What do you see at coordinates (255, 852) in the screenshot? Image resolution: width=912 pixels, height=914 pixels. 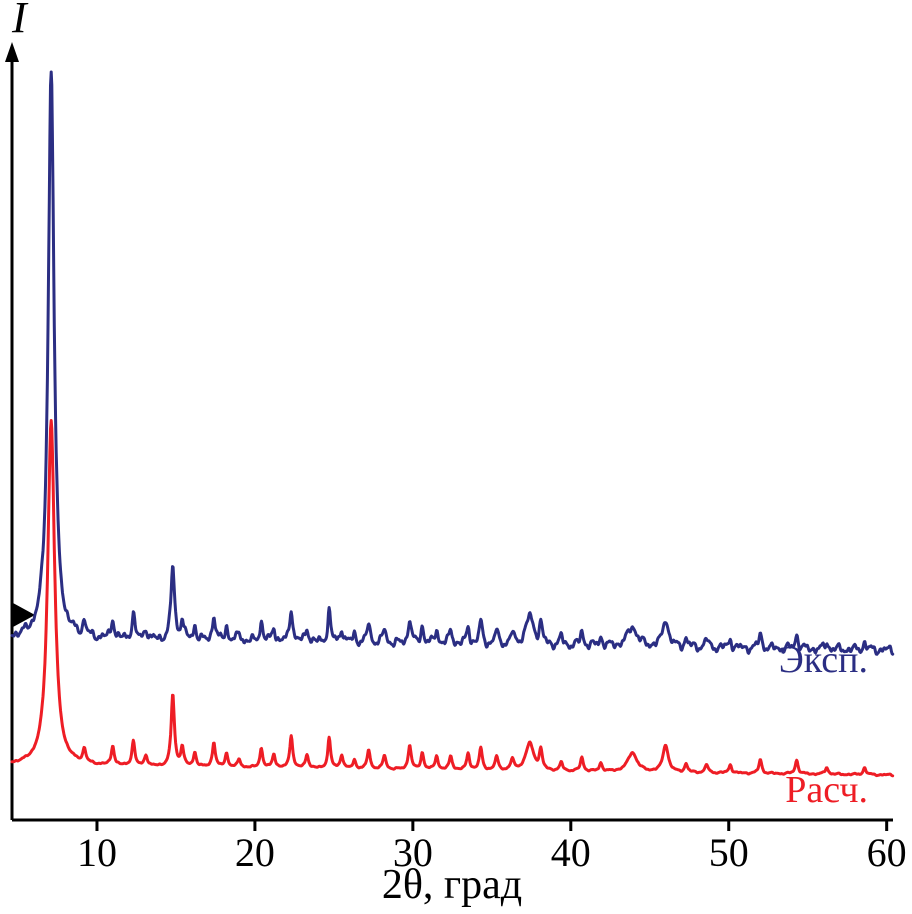 I see `x-tick-label: 20` at bounding box center [255, 852].